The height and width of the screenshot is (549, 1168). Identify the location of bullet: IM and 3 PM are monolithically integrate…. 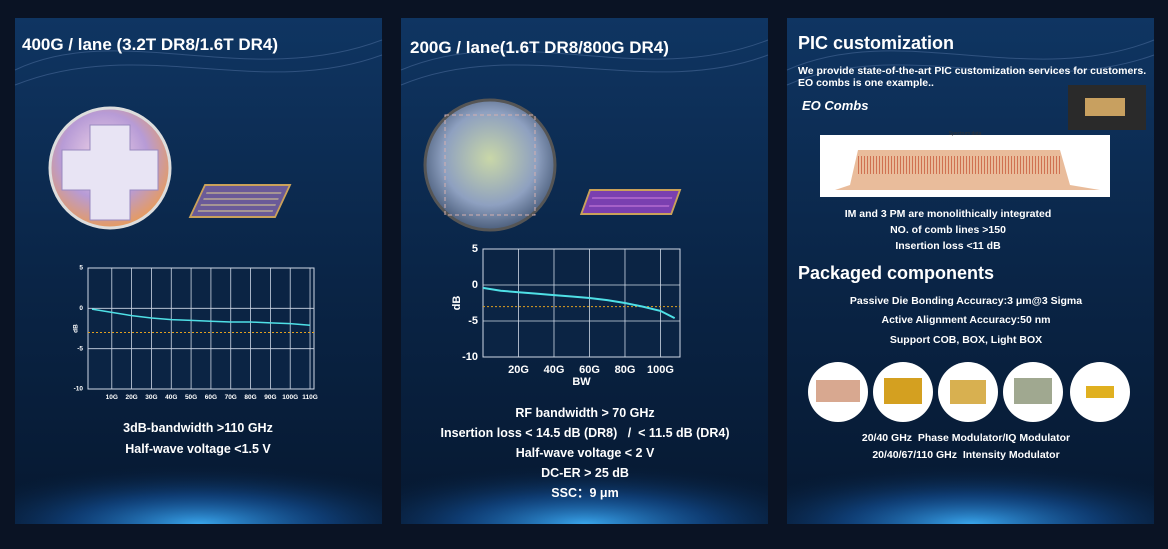
(948, 214).